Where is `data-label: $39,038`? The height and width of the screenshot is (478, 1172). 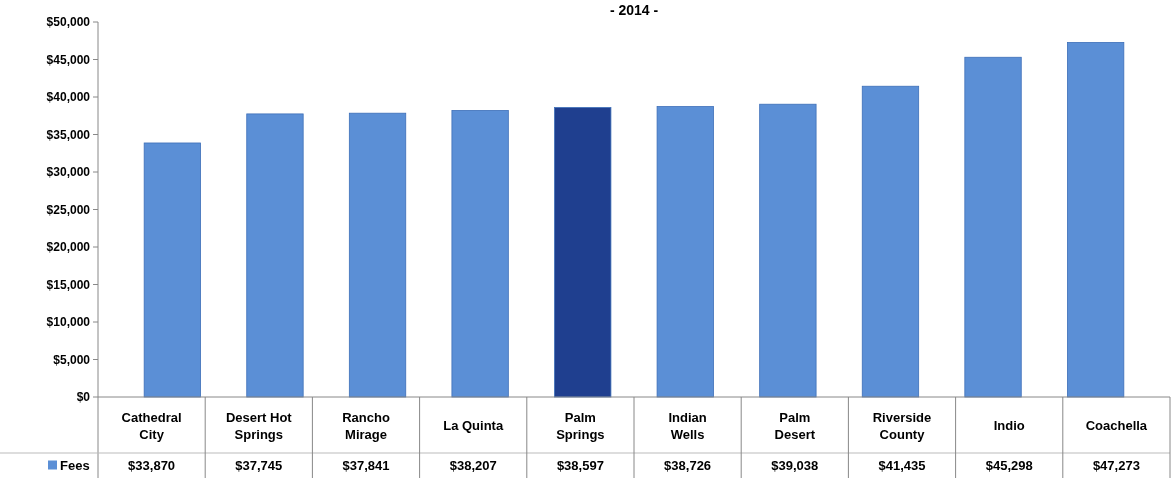
data-label: $39,038 is located at coordinates (795, 466).